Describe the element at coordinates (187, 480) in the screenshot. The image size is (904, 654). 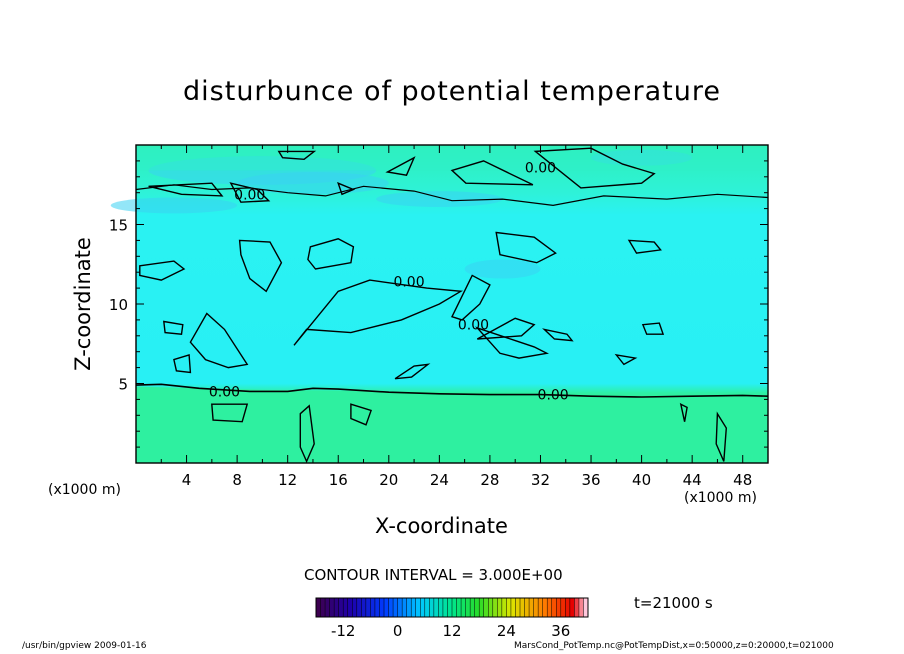
I see `x-tick-label: 4` at that location.